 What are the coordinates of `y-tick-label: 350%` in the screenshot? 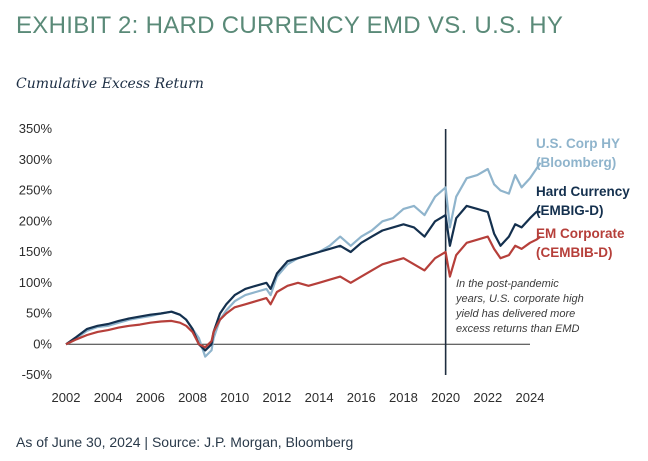 It's located at (36, 128).